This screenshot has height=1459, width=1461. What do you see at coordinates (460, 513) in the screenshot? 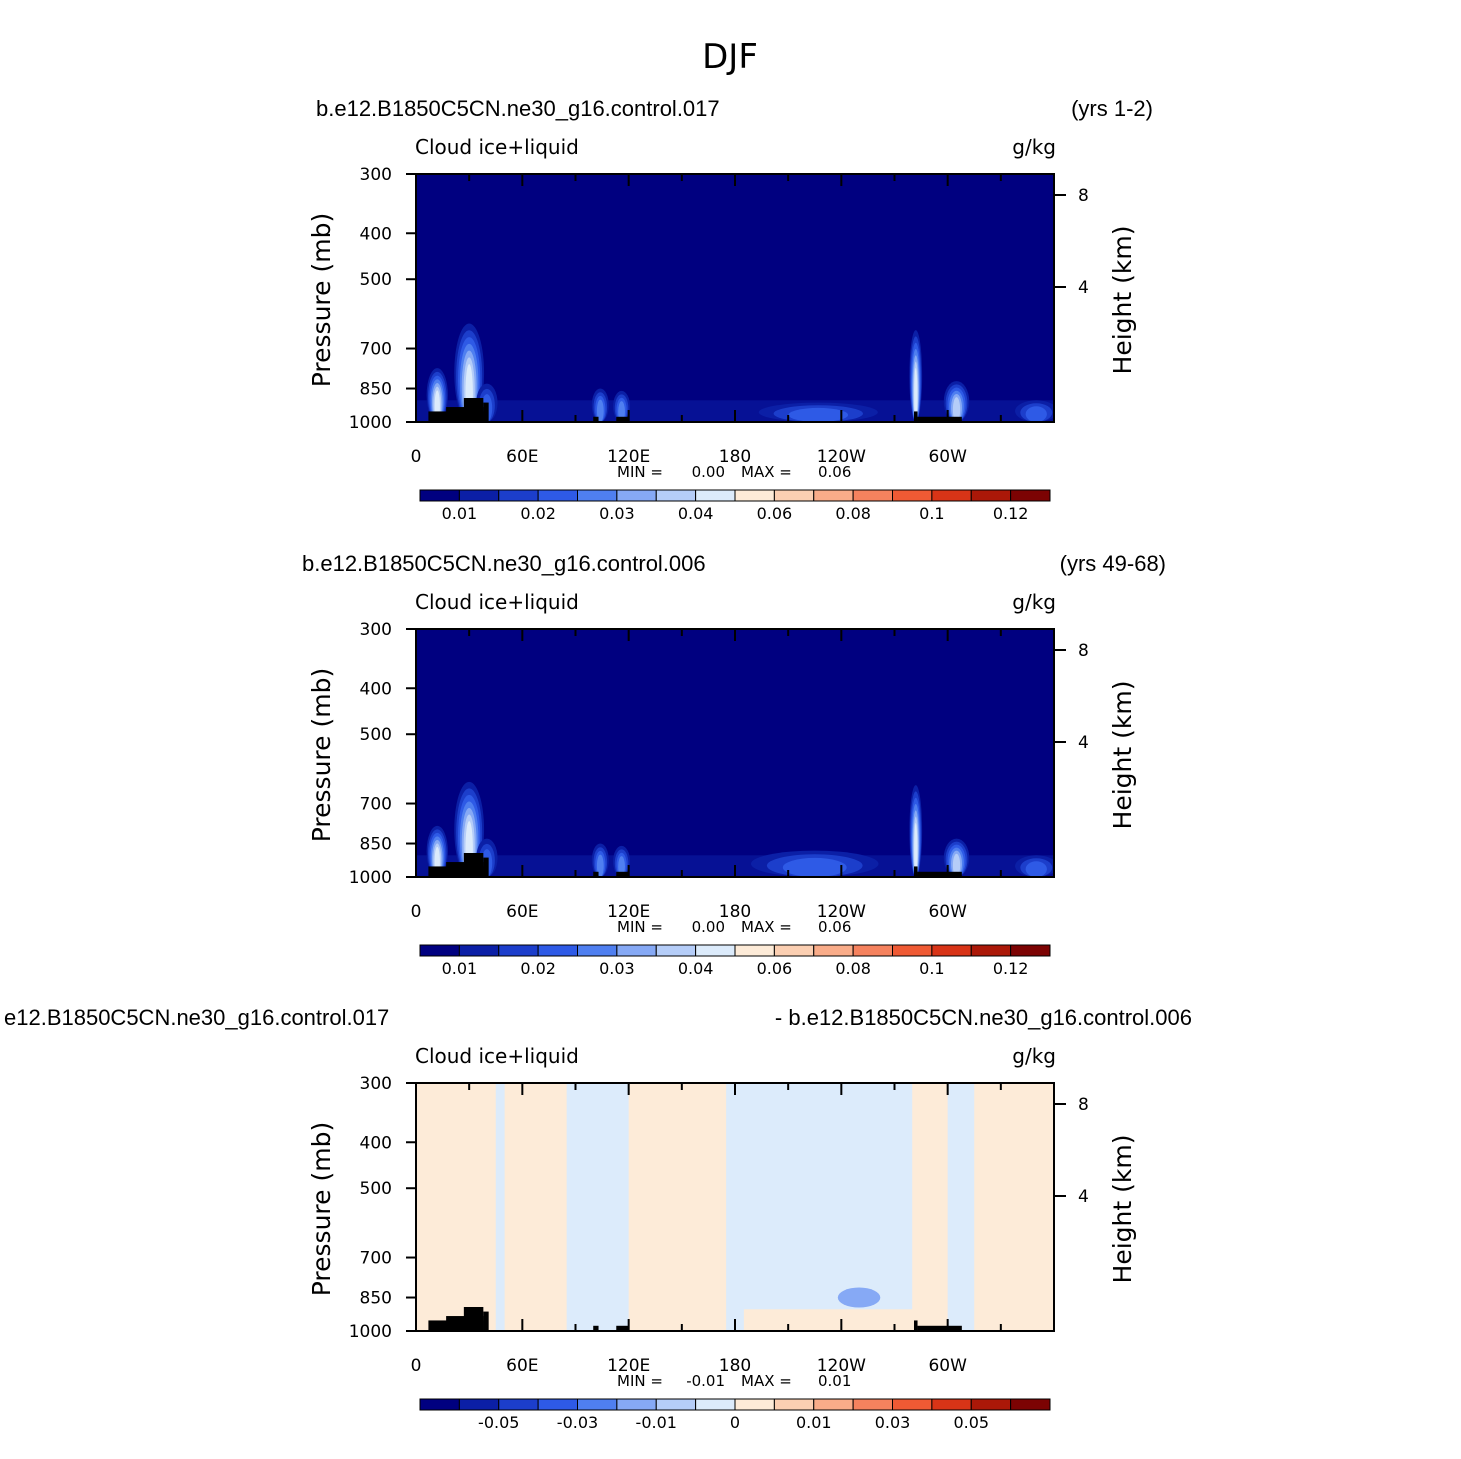
I see `colorbar-label: 0.01` at bounding box center [460, 513].